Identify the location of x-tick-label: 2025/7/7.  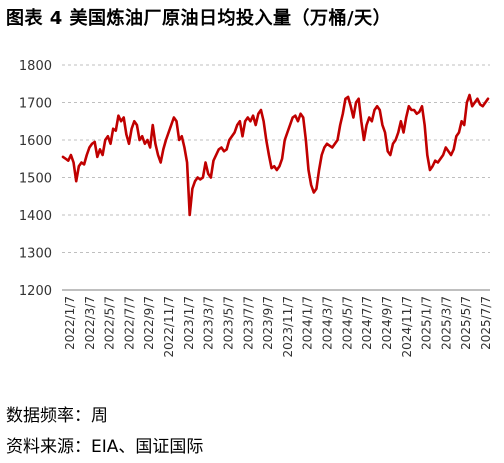
(486, 323).